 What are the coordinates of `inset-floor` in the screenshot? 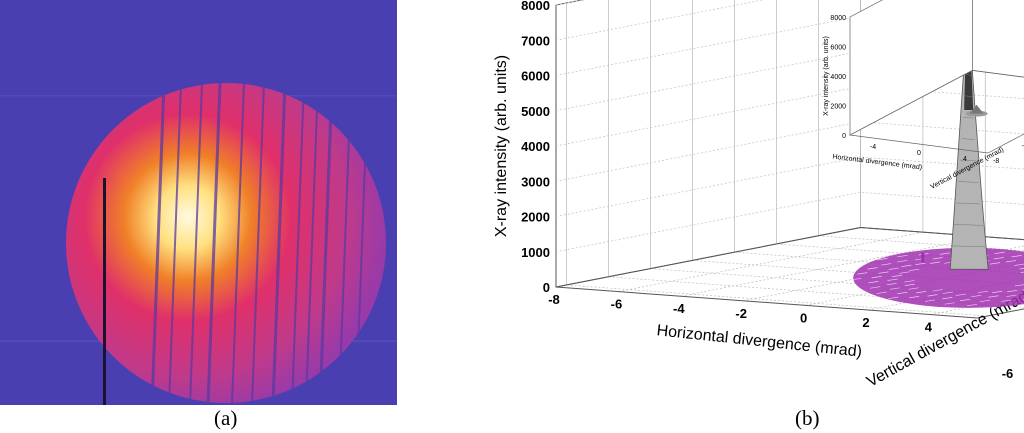 It's located at (936, 112).